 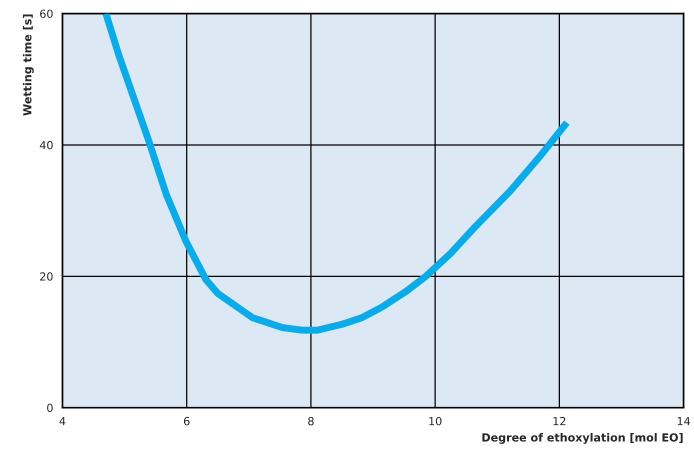 What do you see at coordinates (46, 276) in the screenshot?
I see `y-tick-label: 20` at bounding box center [46, 276].